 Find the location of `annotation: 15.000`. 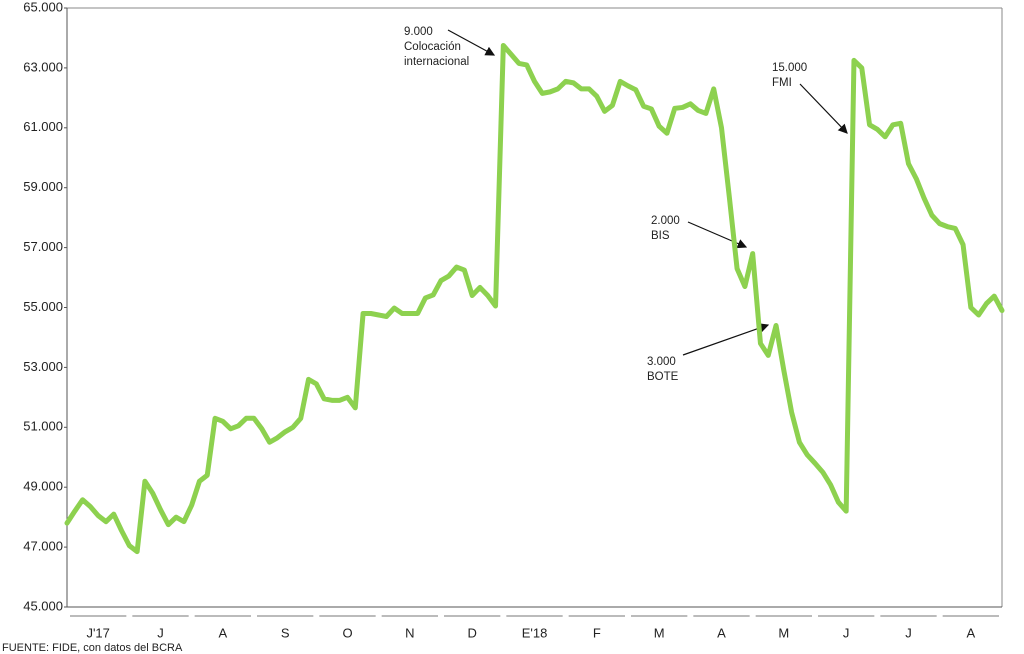

annotation: 15.000 is located at coordinates (789, 68).